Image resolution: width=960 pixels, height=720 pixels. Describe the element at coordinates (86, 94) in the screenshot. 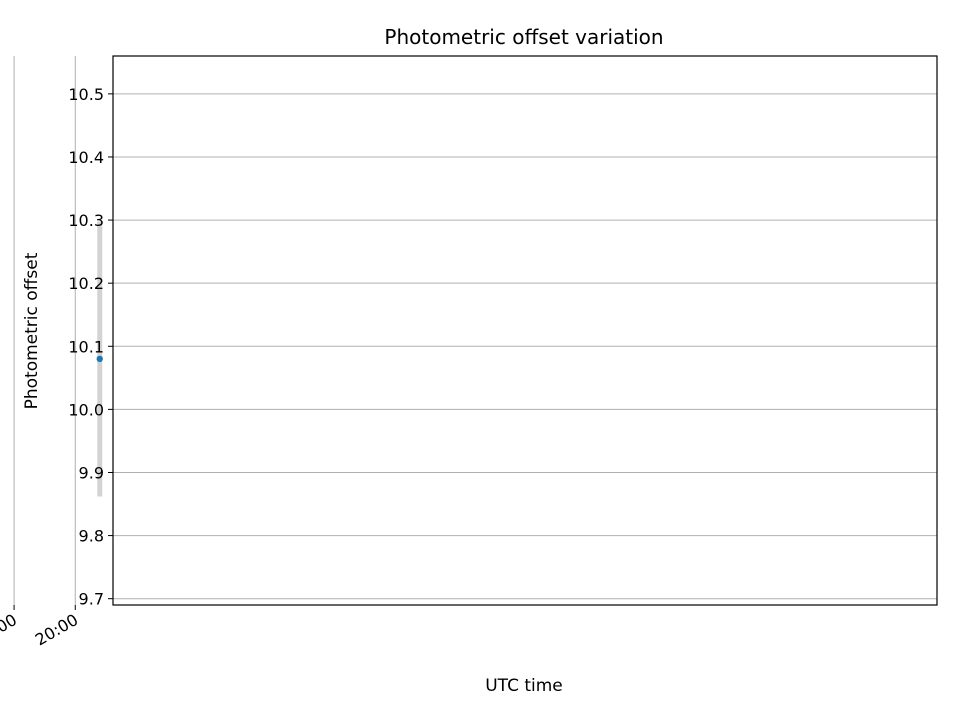

I see `y-tick-label: 10.5` at that location.